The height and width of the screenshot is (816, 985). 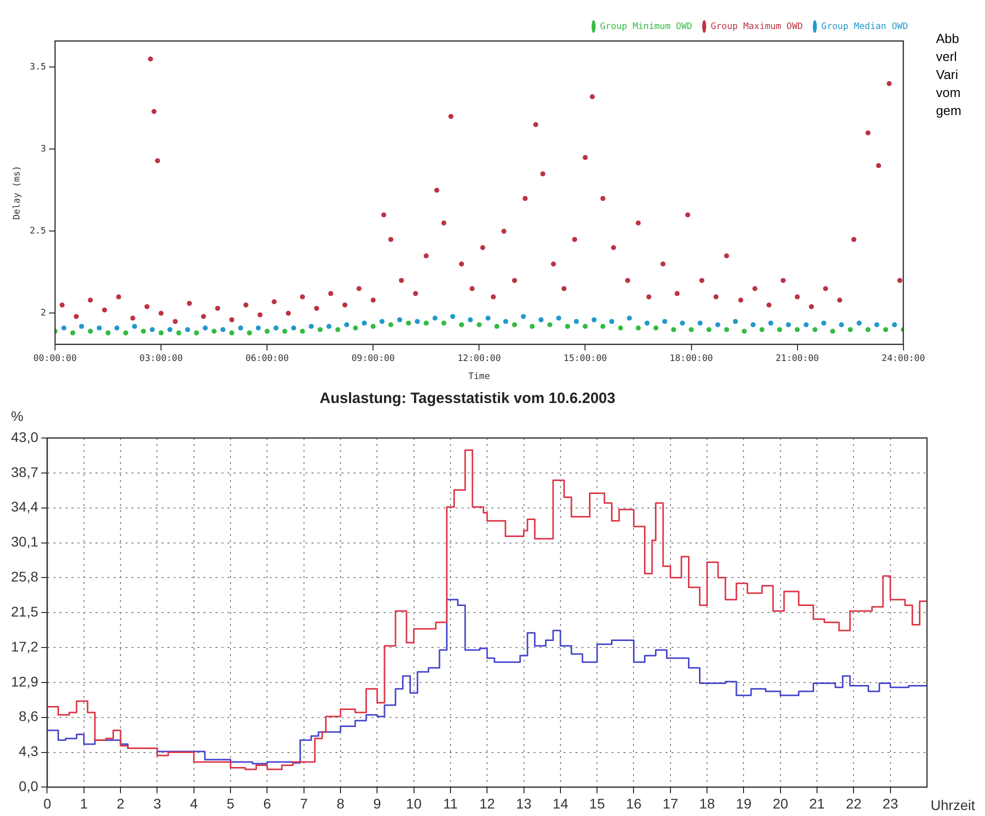 I want to click on y-tick-label: 4,3, so click(x=28, y=751).